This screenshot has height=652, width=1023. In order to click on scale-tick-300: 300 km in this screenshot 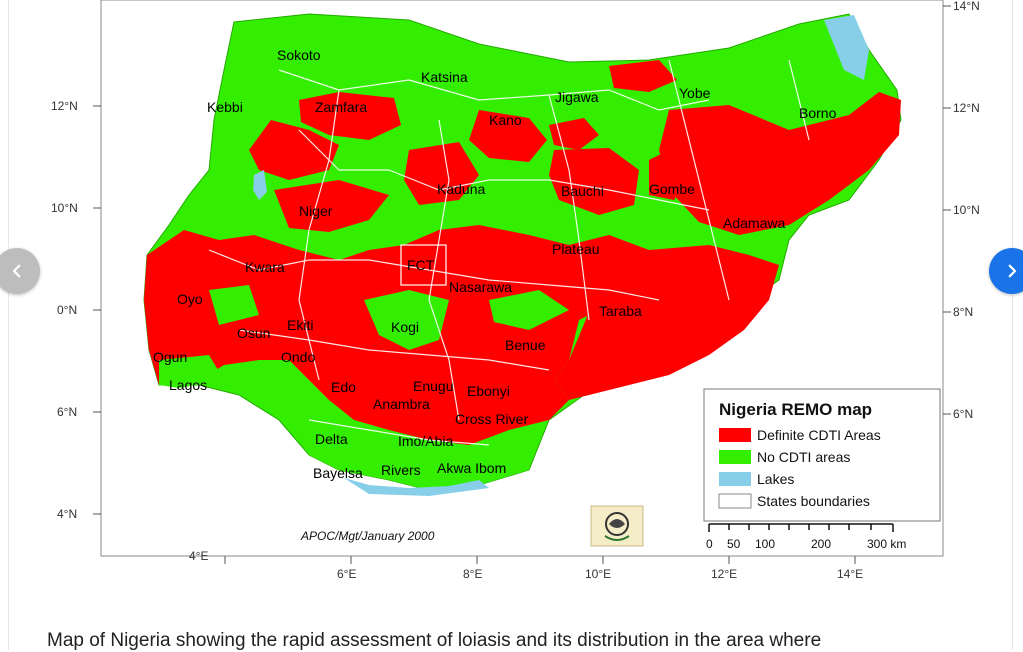, I will do `click(886, 544)`.